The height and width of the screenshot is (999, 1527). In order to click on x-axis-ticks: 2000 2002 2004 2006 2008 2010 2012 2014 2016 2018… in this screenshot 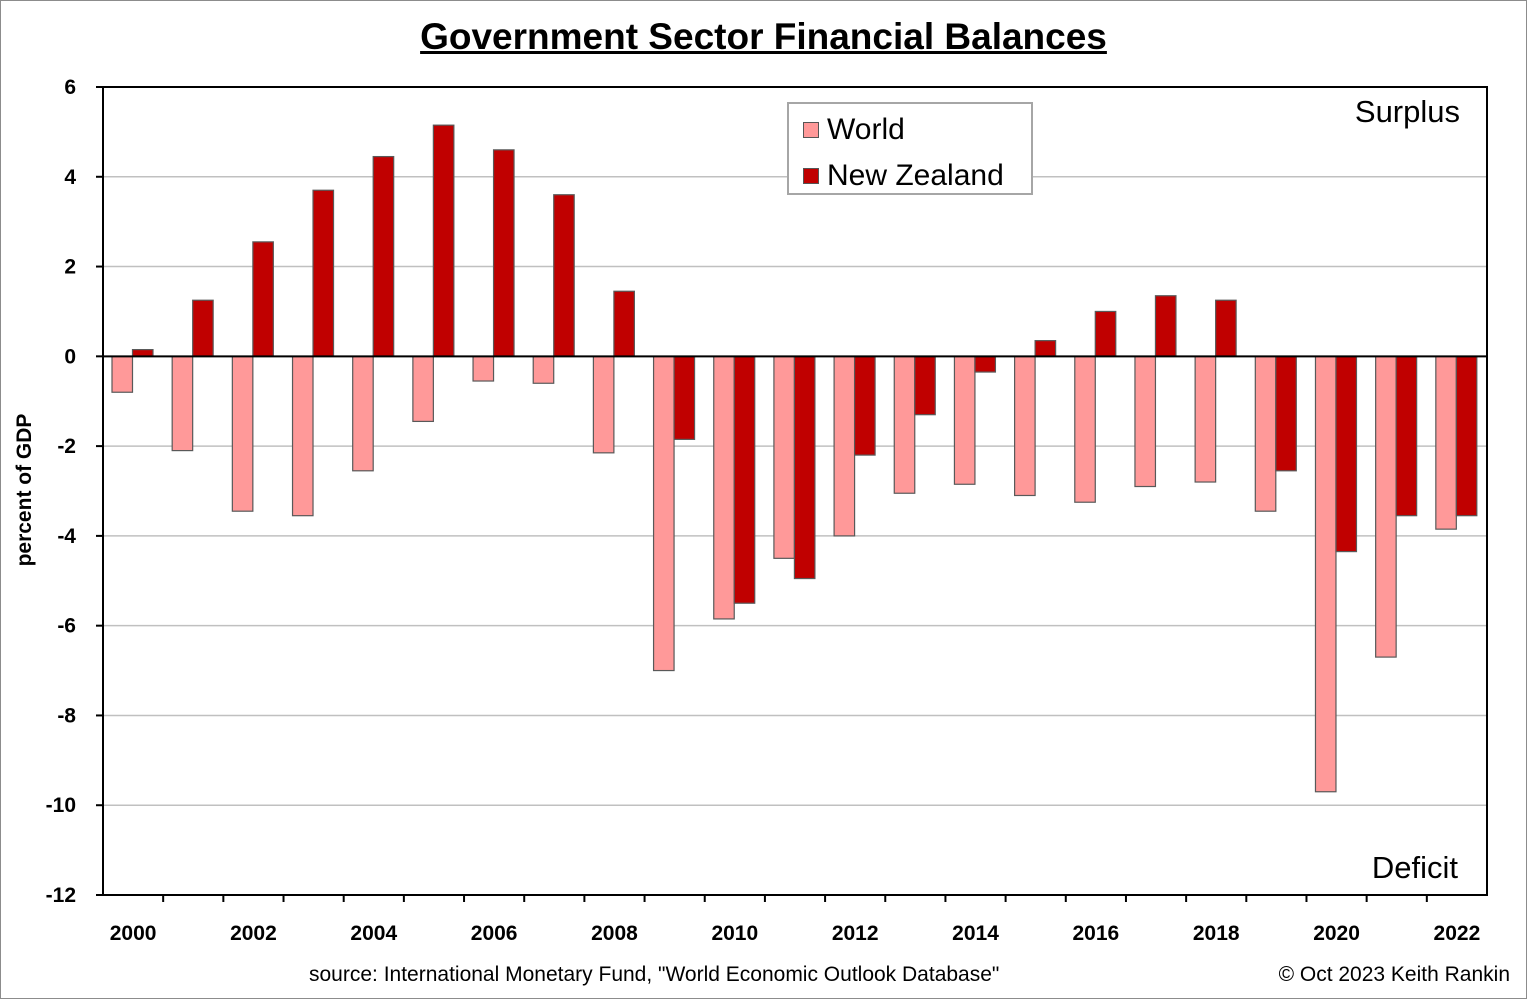, I will do `click(795, 920)`.